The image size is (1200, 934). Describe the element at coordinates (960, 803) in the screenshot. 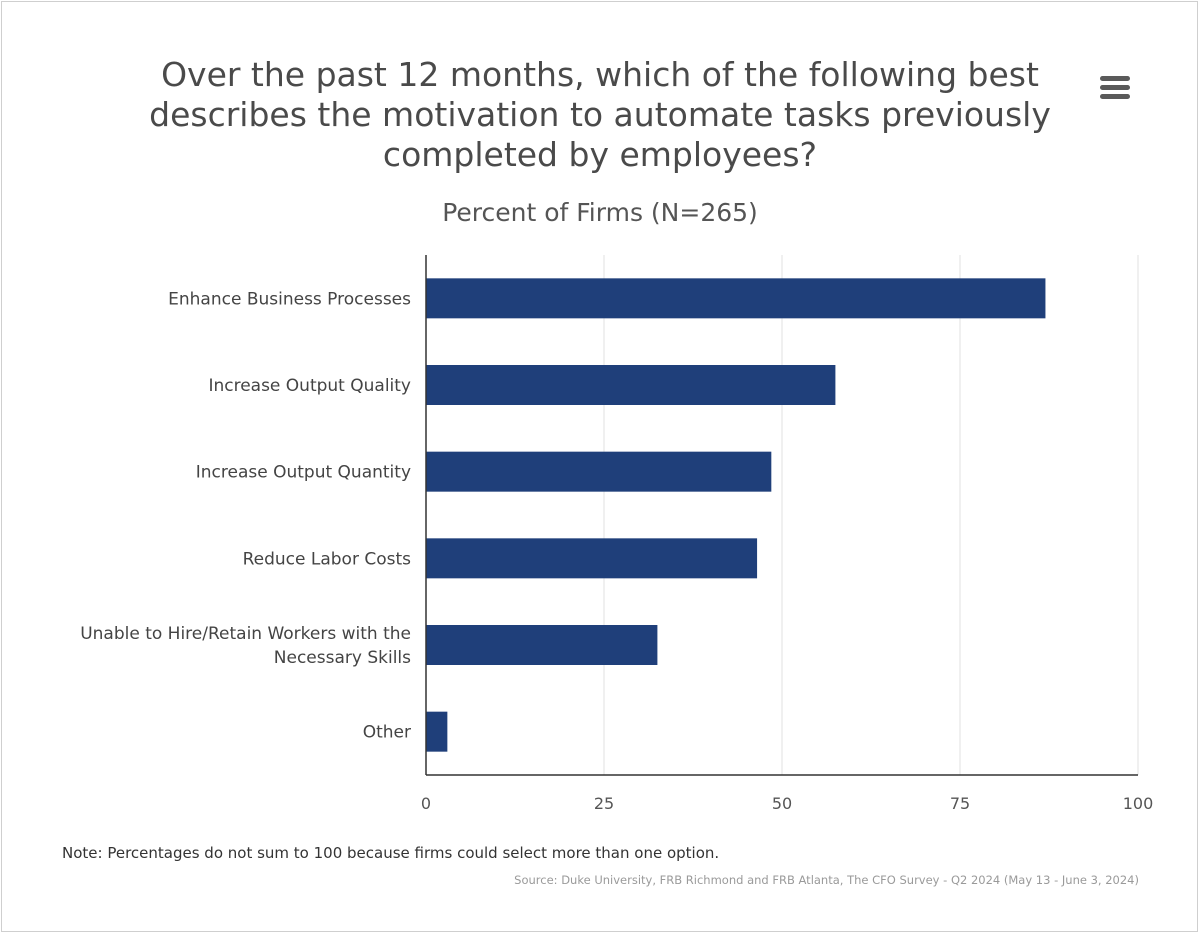

I see `x-tick-label: 75` at that location.